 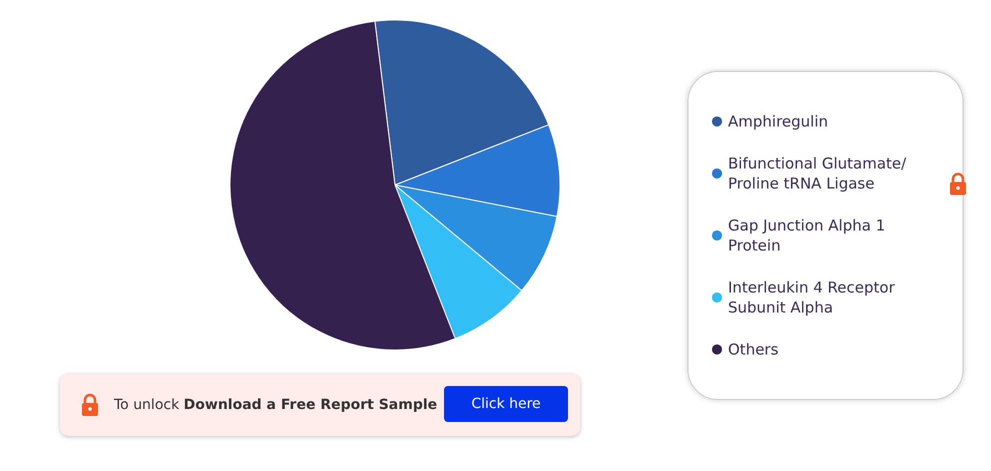 I want to click on legend-label: Others, so click(x=753, y=349).